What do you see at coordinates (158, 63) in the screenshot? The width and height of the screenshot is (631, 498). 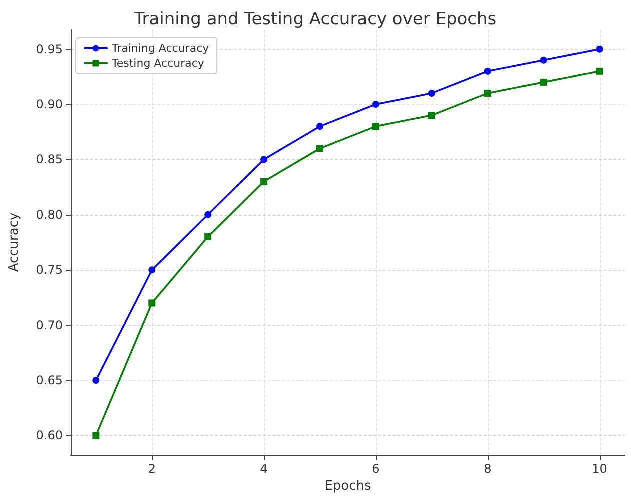 I see `legend-label: Testing Accuracy` at bounding box center [158, 63].